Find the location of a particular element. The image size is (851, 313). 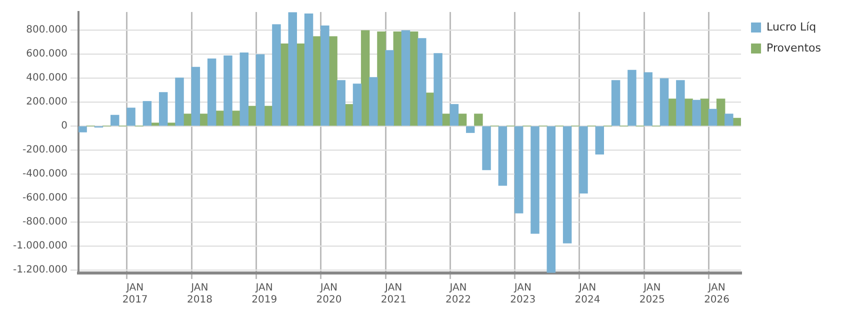

x-tick-label: JAN 2023 is located at coordinates (523, 294).